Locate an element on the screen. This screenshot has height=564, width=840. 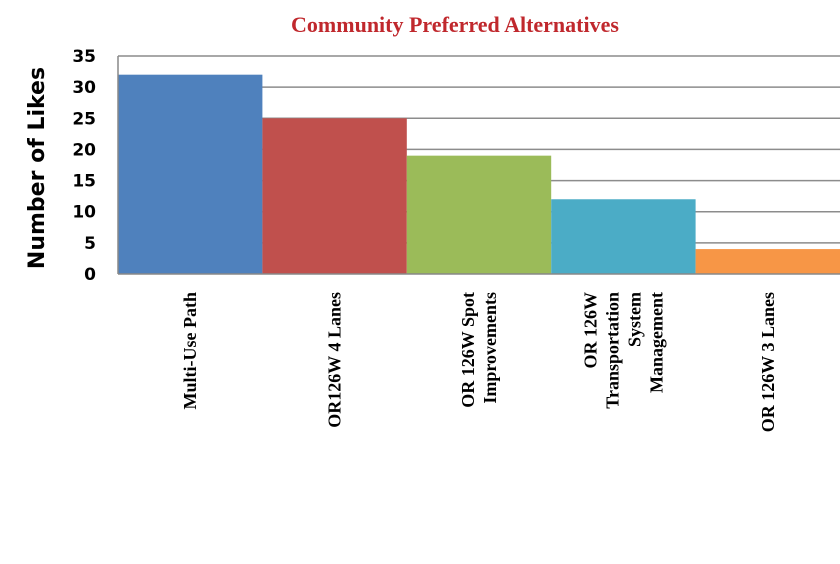
x-tick-label: OR 126W is located at coordinates (590, 330).